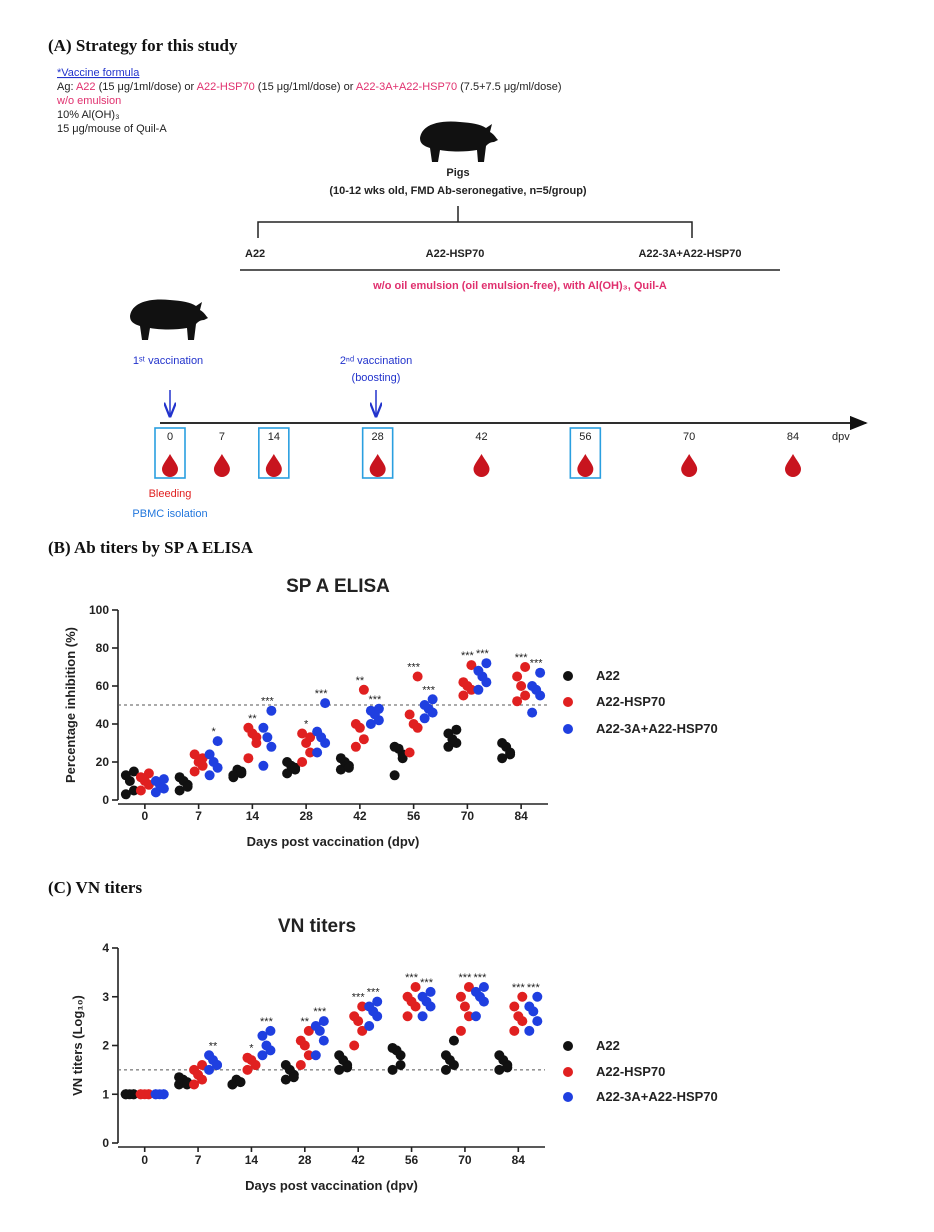  I want to click on pbmc-box, so click(377, 453).